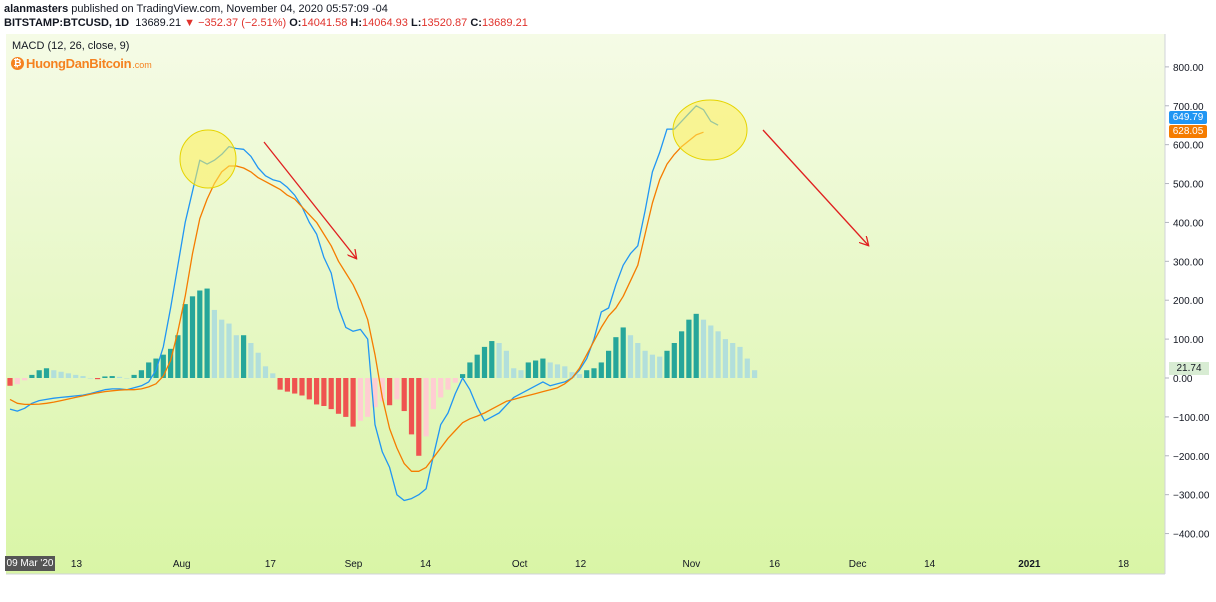 This screenshot has width=1216, height=602. I want to click on x-tick-label: 16, so click(775, 564).